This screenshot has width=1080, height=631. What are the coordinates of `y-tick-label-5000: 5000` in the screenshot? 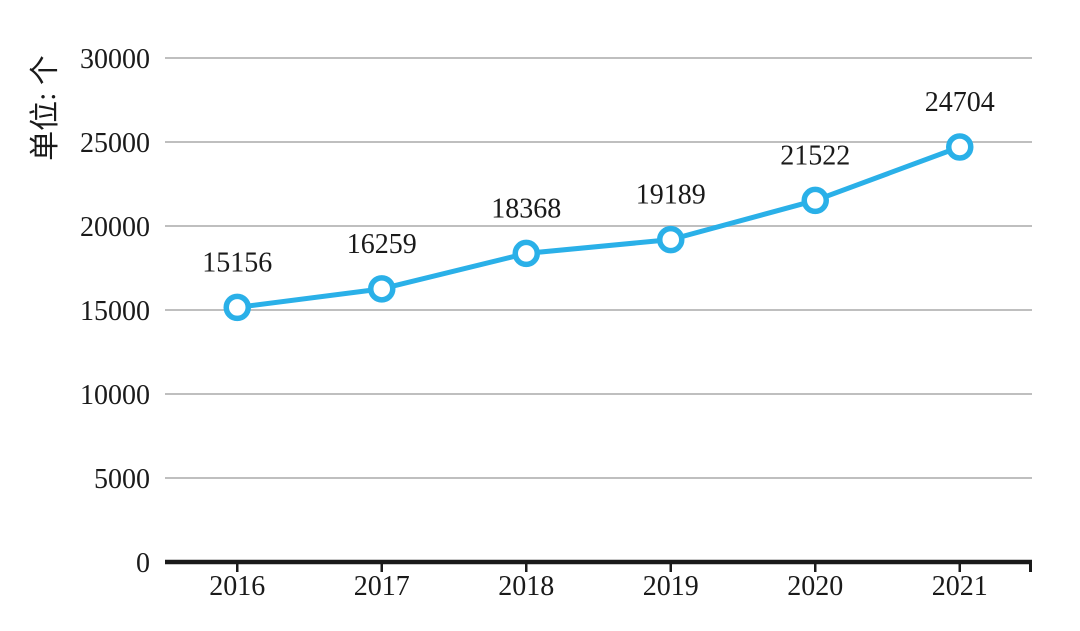 It's located at (122, 479).